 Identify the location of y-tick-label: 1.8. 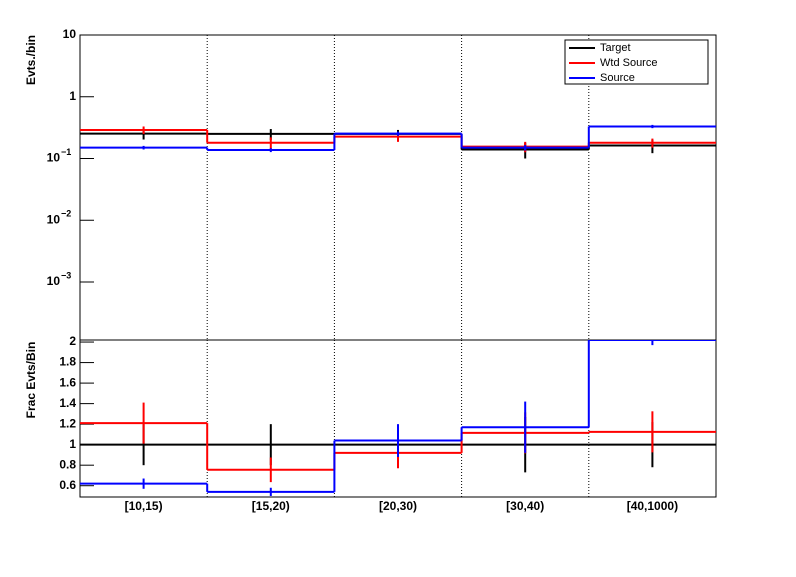
(67, 362).